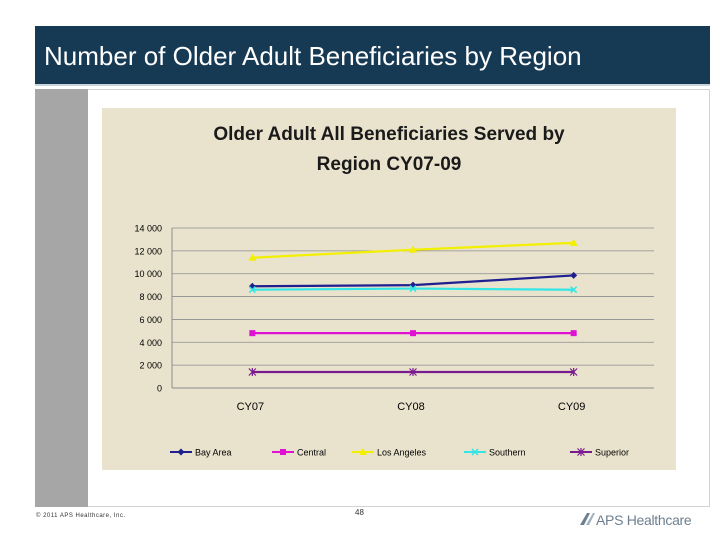 Image resolution: width=720 pixels, height=540 pixels. What do you see at coordinates (283, 452) in the screenshot?
I see `legend-marker-central` at bounding box center [283, 452].